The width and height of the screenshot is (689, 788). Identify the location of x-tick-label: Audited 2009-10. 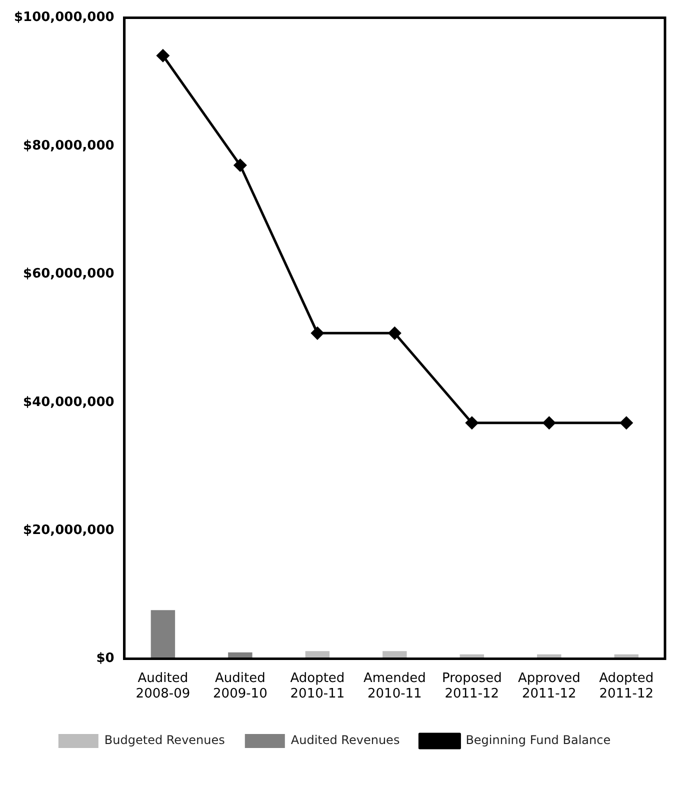
(240, 686).